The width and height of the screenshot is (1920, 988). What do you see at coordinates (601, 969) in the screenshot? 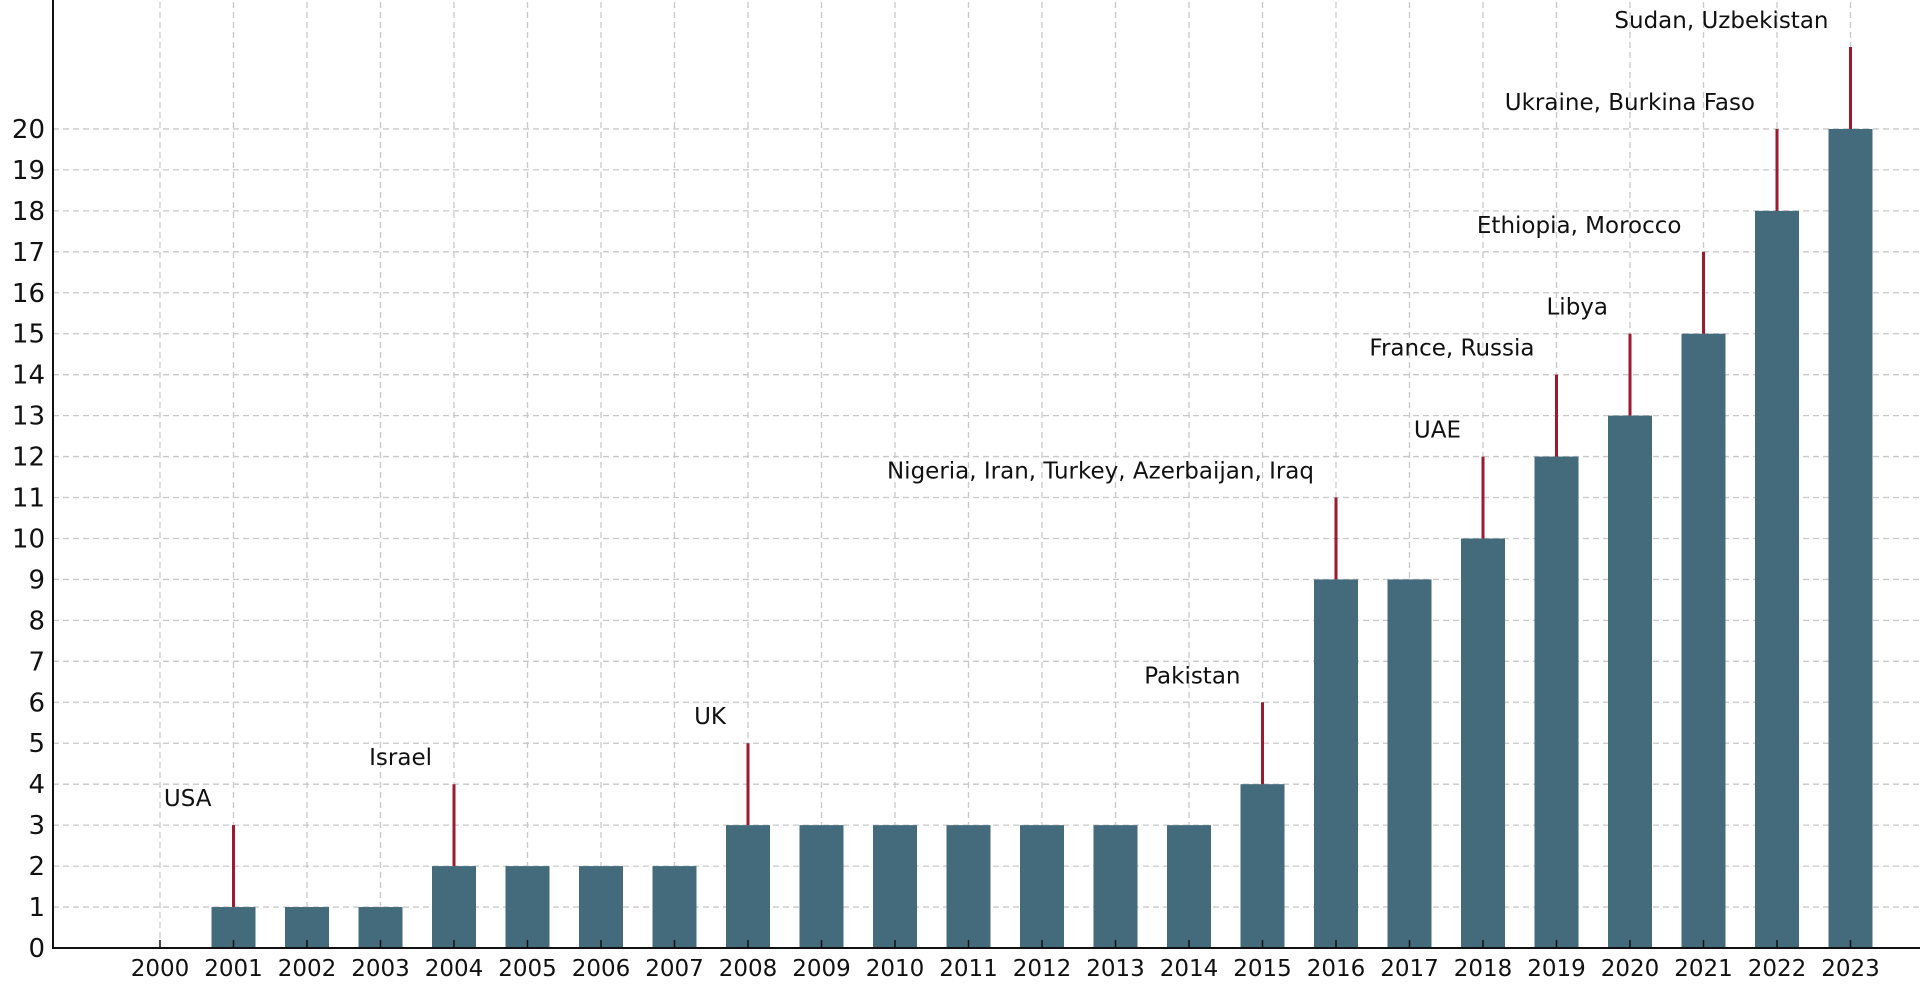
I see `x-tick-label: 2006` at bounding box center [601, 969].